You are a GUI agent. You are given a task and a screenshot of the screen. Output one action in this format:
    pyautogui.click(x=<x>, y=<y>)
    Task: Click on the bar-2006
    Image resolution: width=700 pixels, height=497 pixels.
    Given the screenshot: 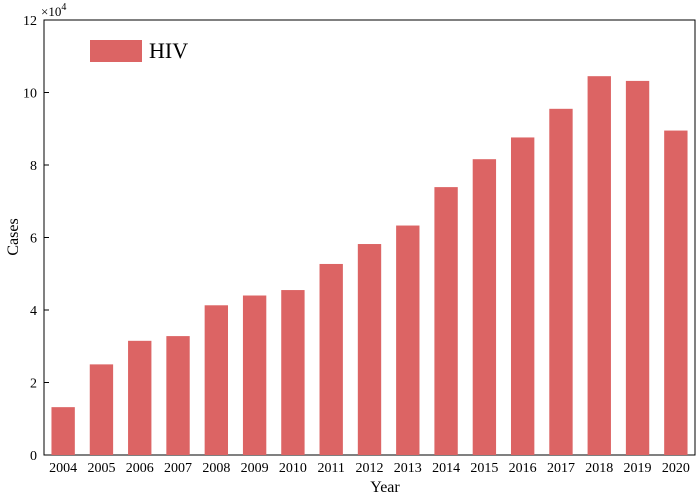 What is the action you would take?
    pyautogui.click(x=140, y=397)
    